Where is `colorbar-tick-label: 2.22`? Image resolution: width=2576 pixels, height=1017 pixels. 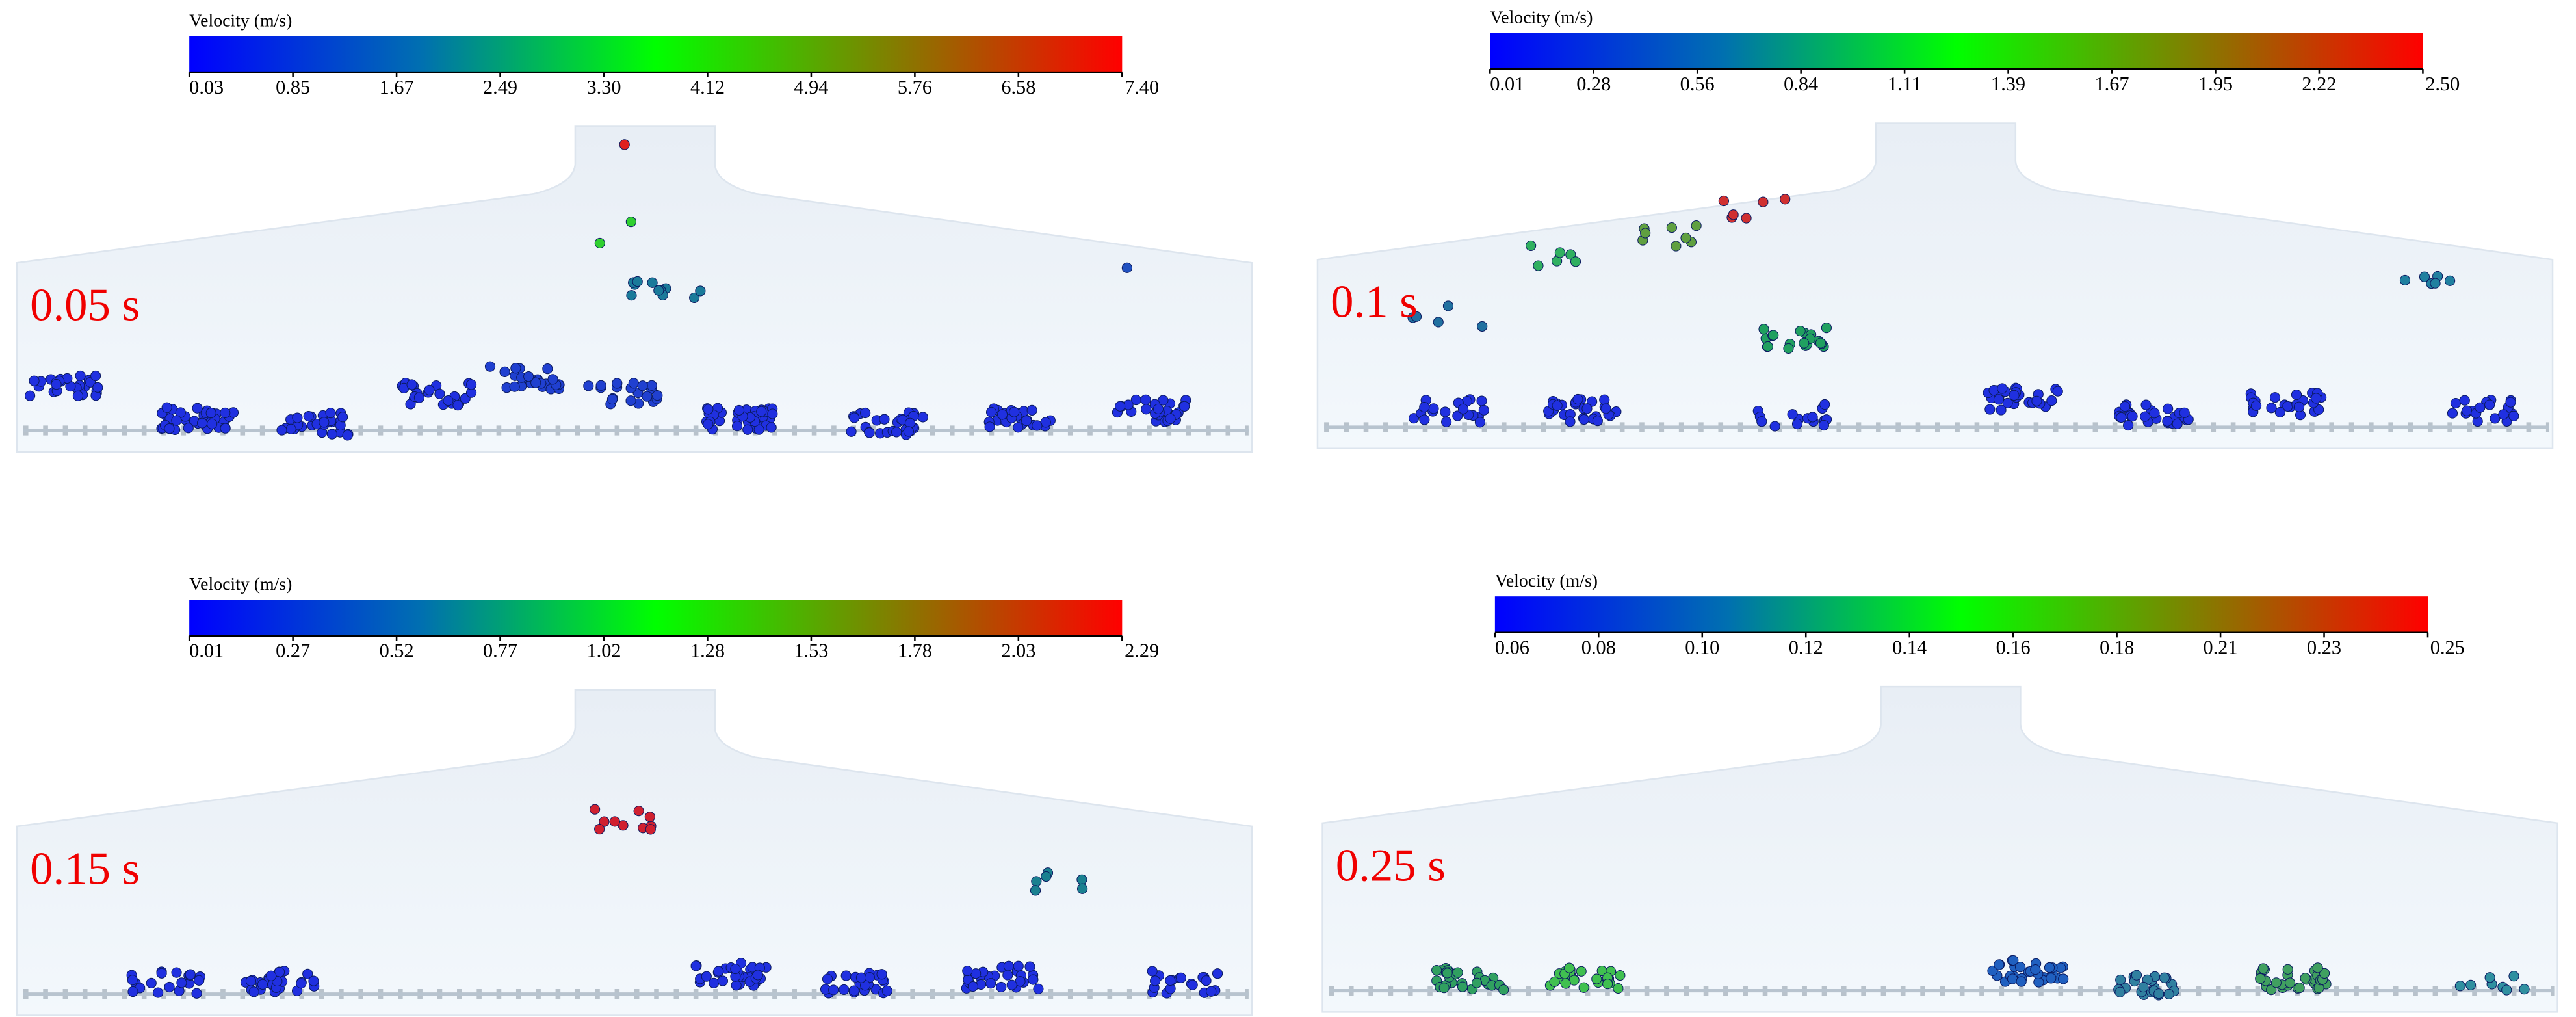 colorbar-tick-label: 2.22 is located at coordinates (2319, 84).